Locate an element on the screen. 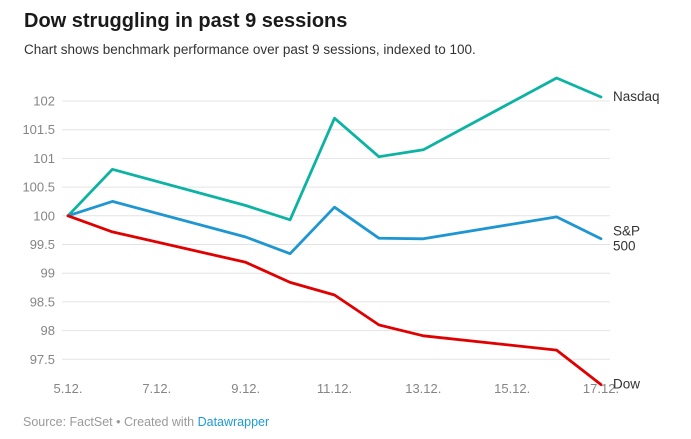 The width and height of the screenshot is (691, 439). chart-title: Dow struggling in past 9 sessions is located at coordinates (186, 21).